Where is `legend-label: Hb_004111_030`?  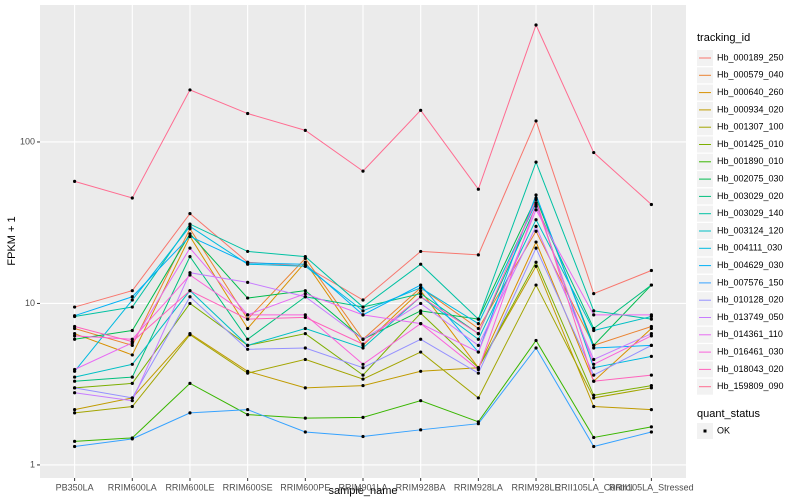 legend-label: Hb_004111_030 is located at coordinates (749, 248).